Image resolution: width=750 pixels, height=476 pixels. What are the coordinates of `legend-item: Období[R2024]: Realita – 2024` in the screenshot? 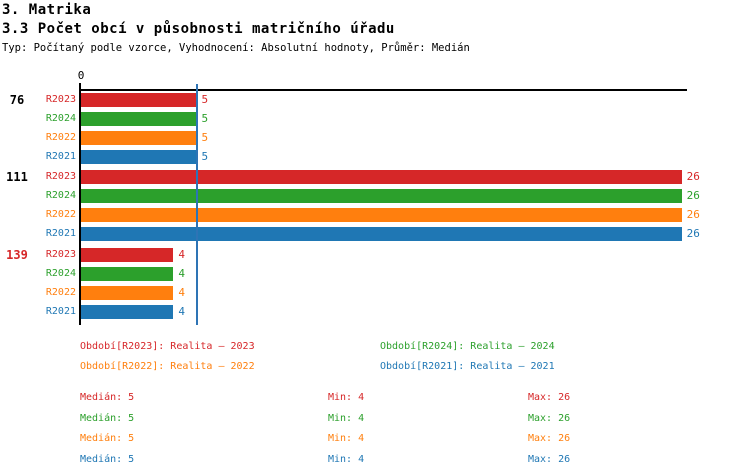 It's located at (467, 346).